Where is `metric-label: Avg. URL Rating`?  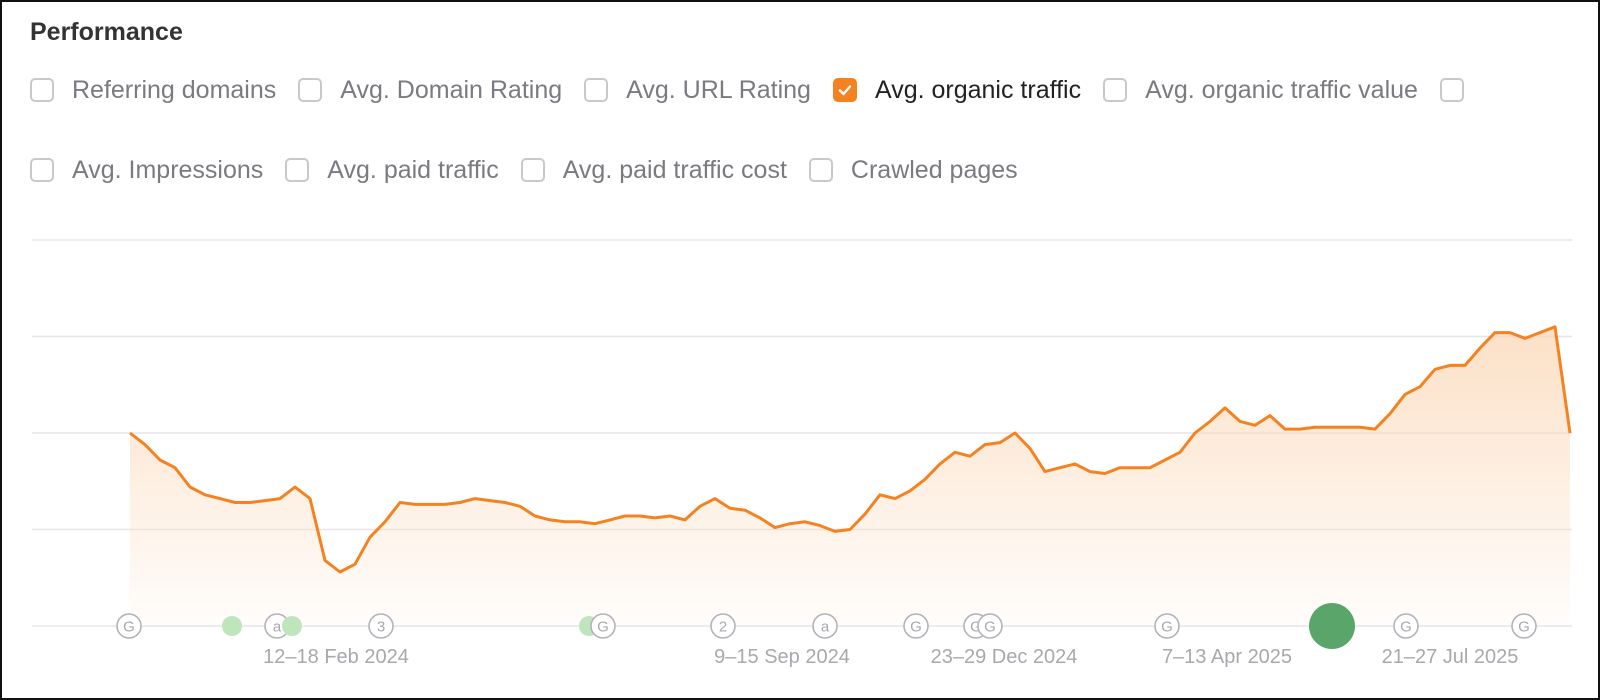
metric-label: Avg. URL Rating is located at coordinates (718, 89).